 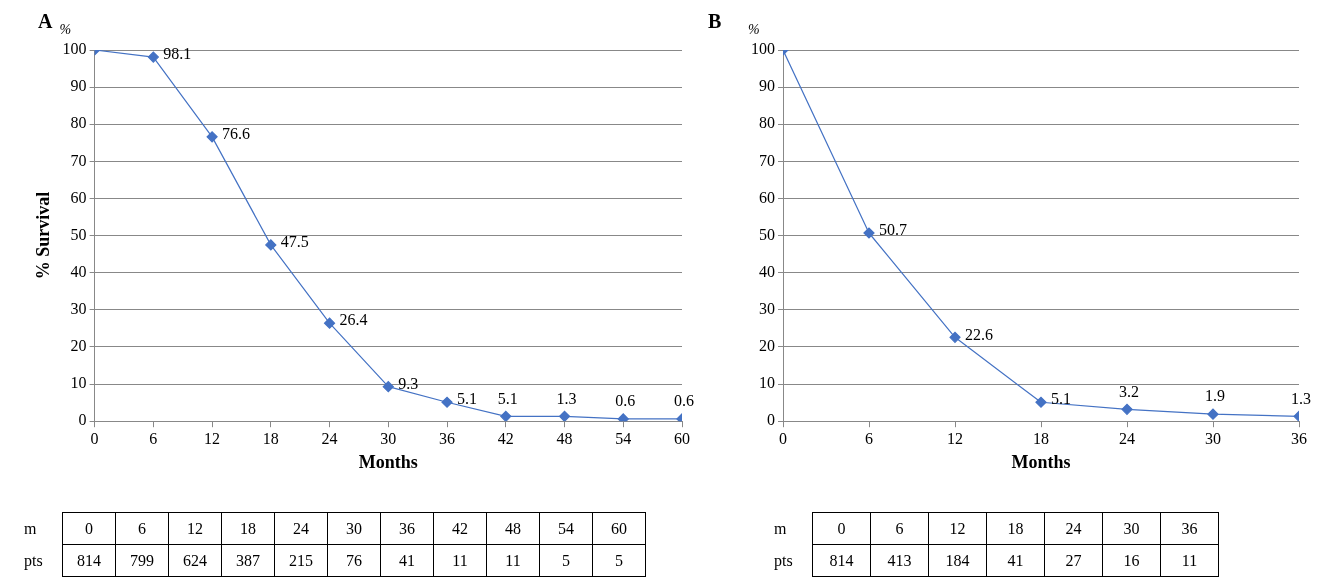 I want to click on text: 16, so click(x=1131, y=560).